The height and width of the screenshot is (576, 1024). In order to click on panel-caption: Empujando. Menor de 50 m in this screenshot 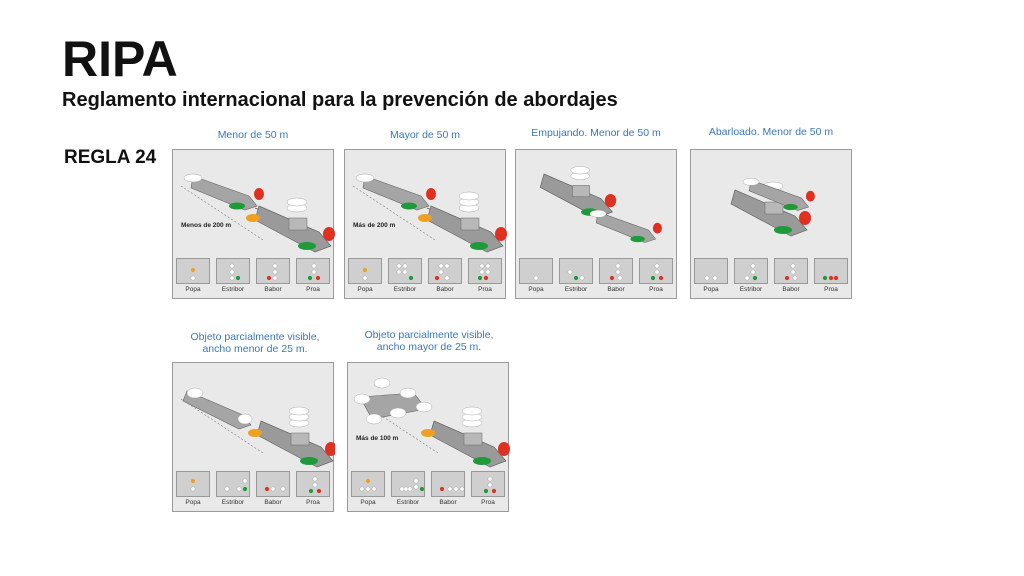, I will do `click(596, 133)`.